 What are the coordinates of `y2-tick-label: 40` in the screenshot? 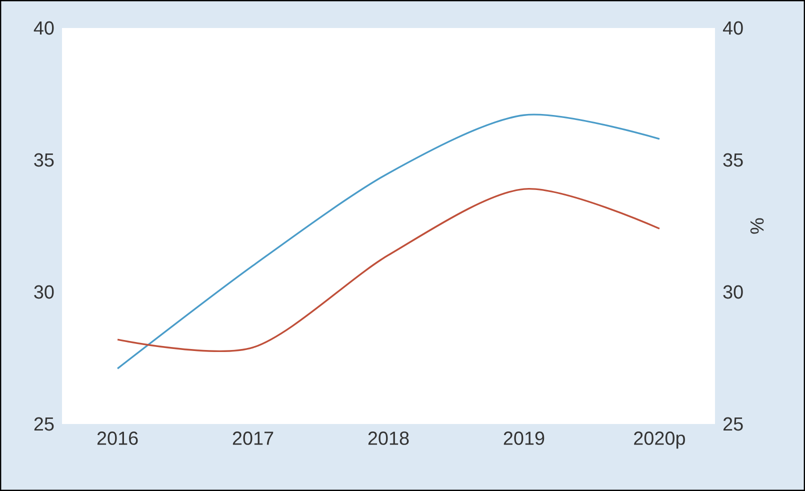 It's located at (732, 28).